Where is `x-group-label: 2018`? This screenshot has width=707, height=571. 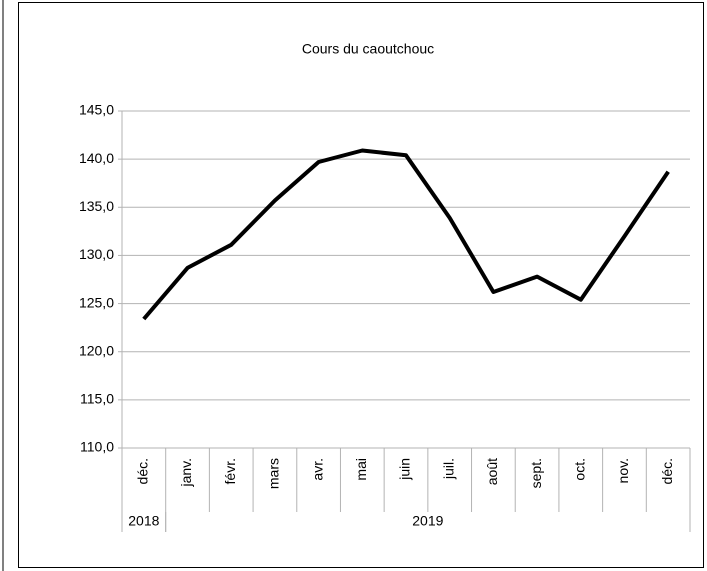 x-group-label: 2018 is located at coordinates (143, 521).